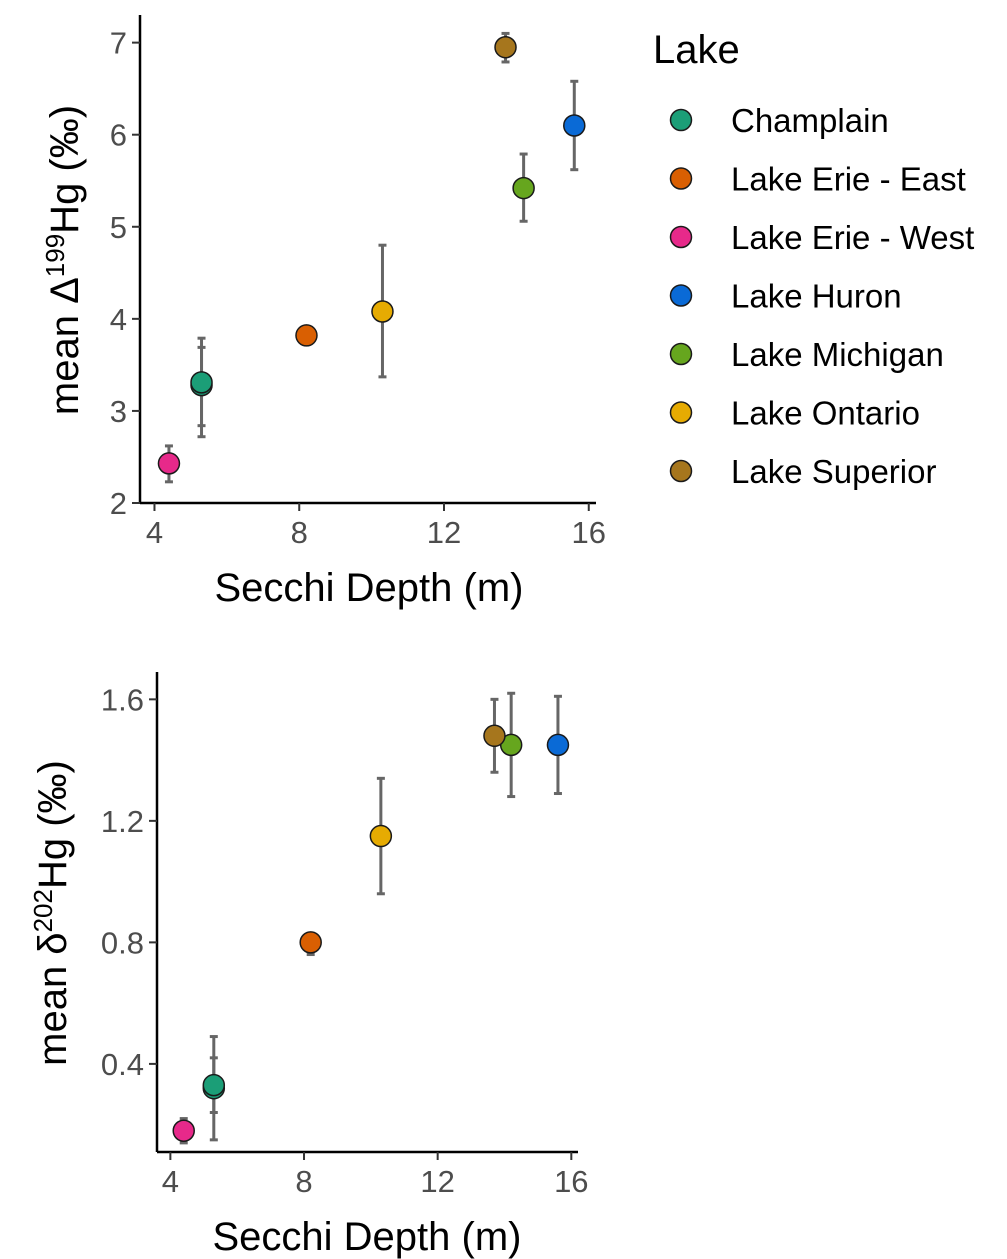 Image resolution: width=1007 pixels, height=1259 pixels. I want to click on legend-key-lake-superior, so click(681, 471).